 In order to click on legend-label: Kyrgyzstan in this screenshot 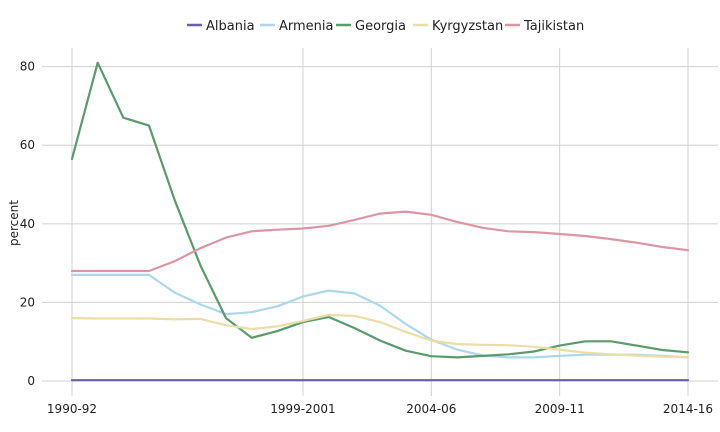, I will do `click(467, 26)`.